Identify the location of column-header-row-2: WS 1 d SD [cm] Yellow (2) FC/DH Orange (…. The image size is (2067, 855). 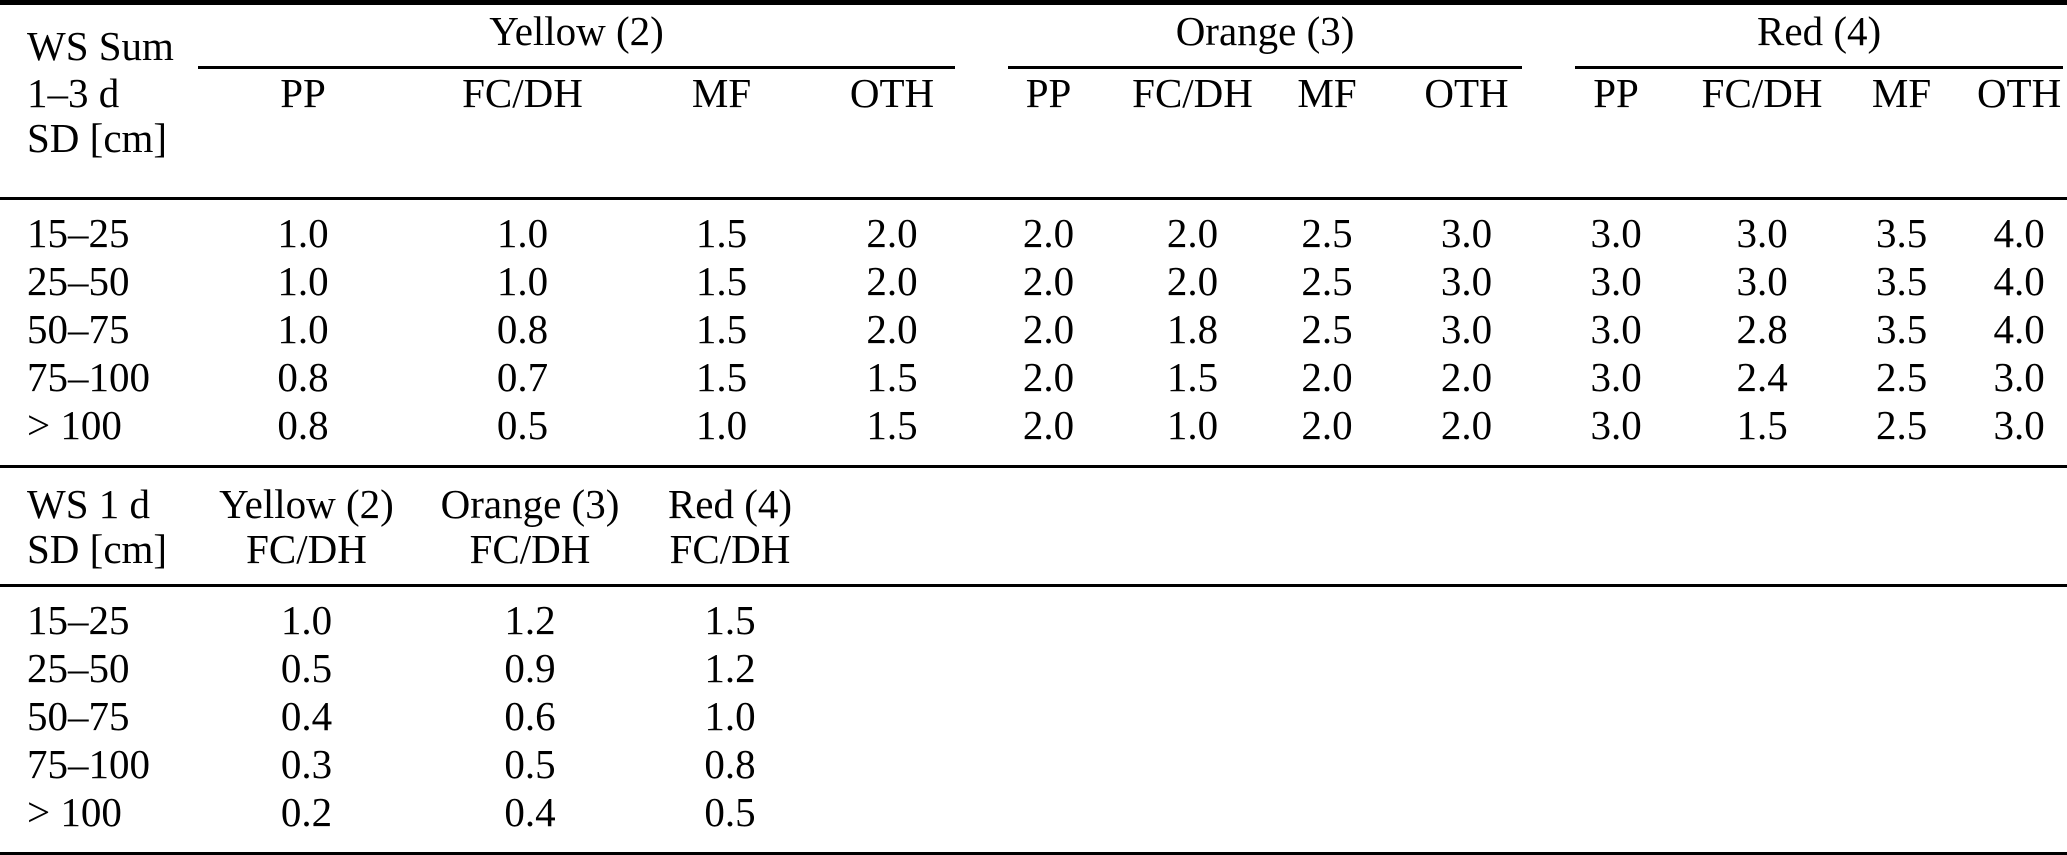
(1033, 527).